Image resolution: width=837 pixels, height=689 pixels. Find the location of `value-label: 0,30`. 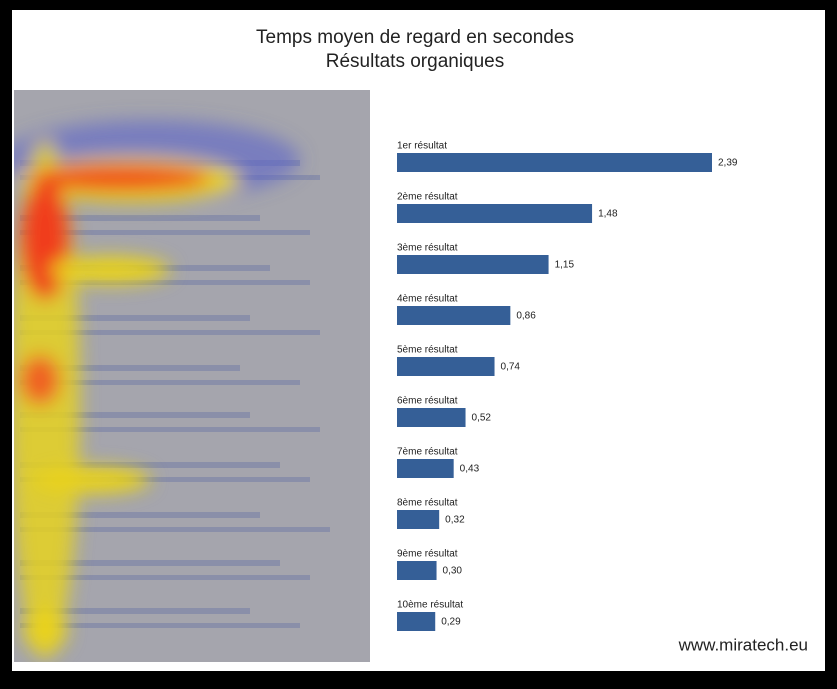

value-label: 0,30 is located at coordinates (453, 571).